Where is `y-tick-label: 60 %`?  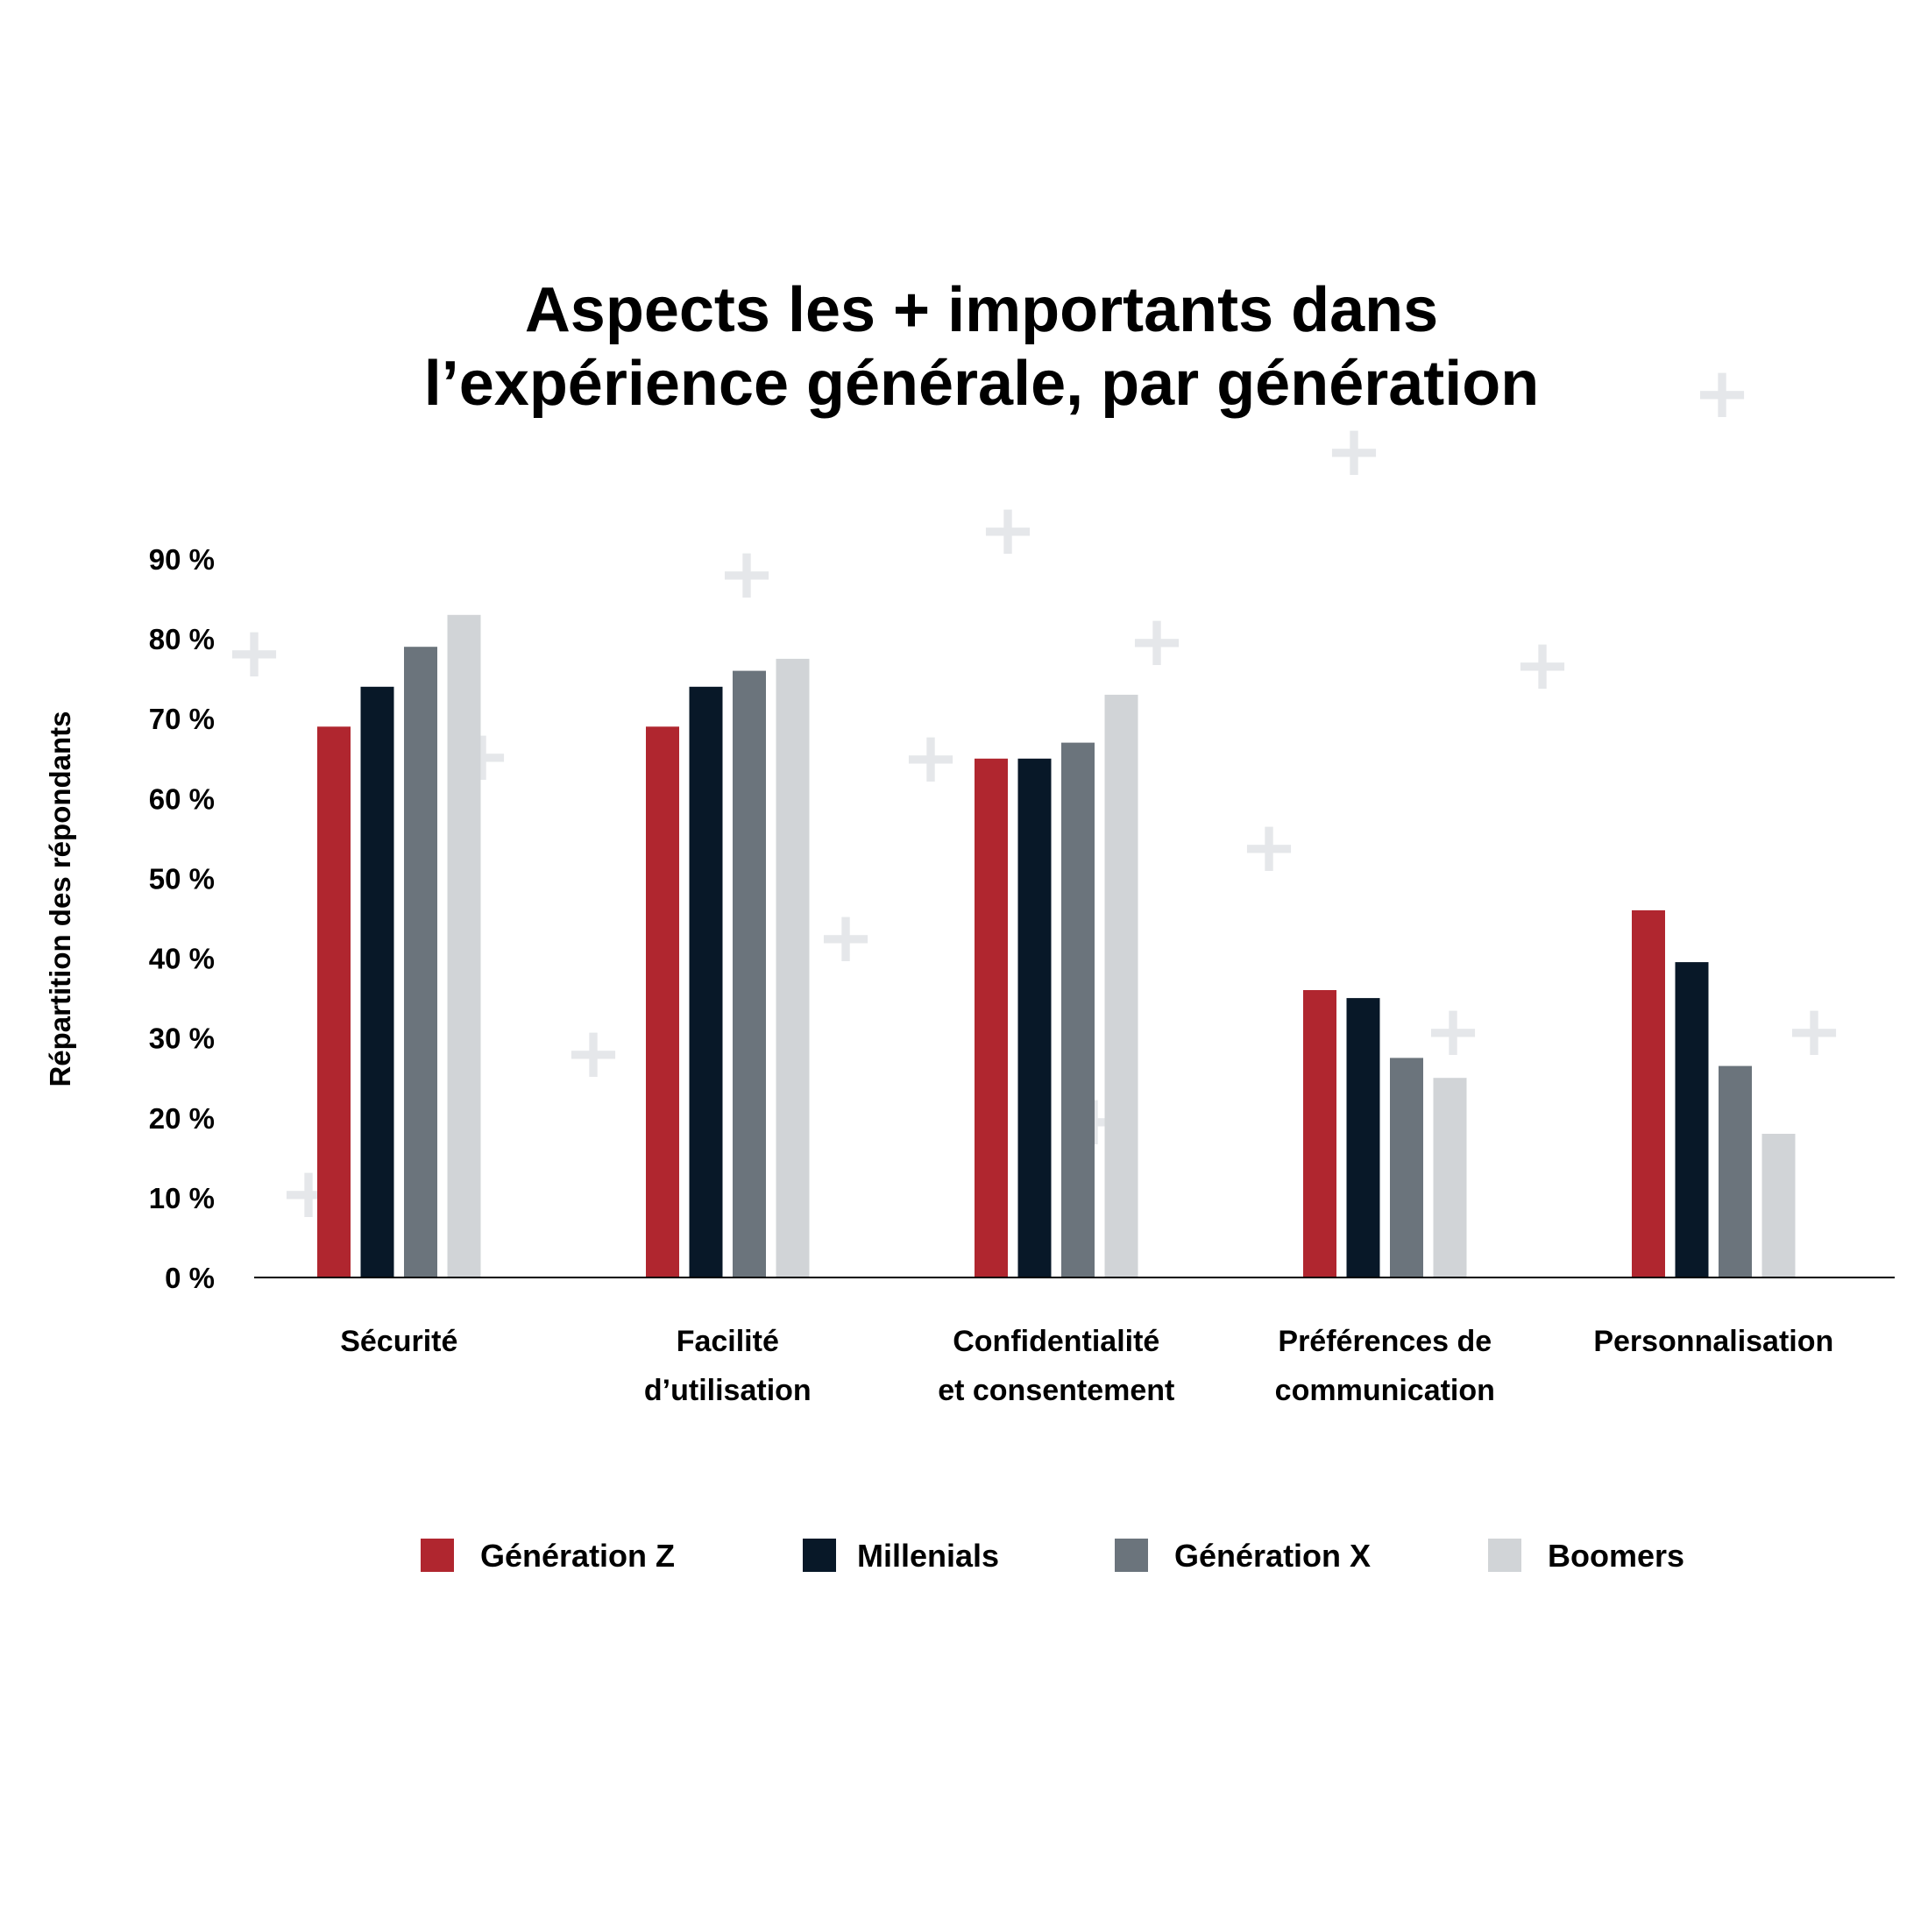 y-tick-label: 60 % is located at coordinates (182, 798).